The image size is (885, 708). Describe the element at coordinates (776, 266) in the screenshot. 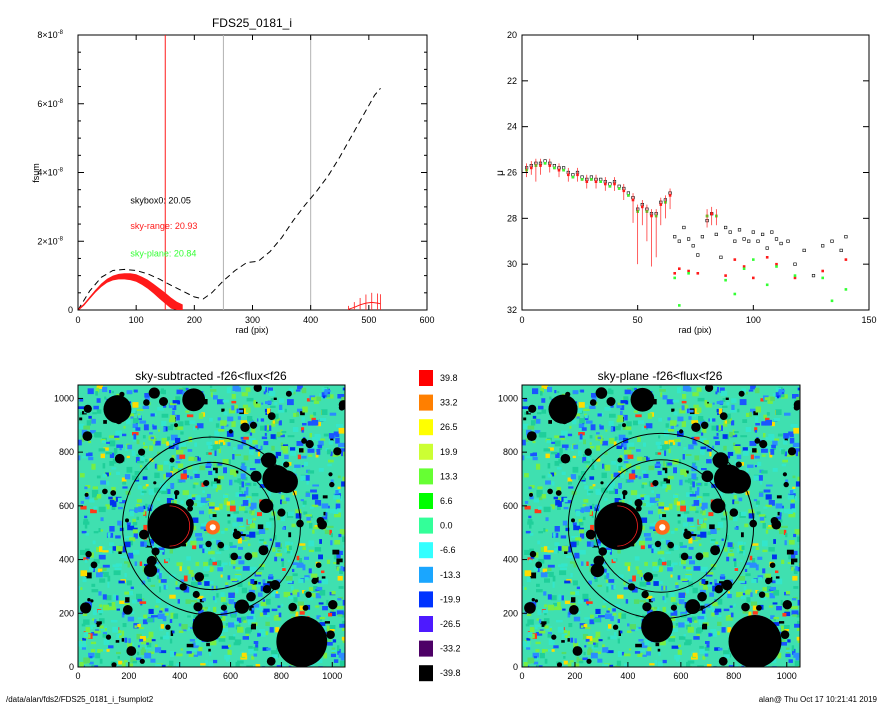

I see `mu-point-green` at that location.